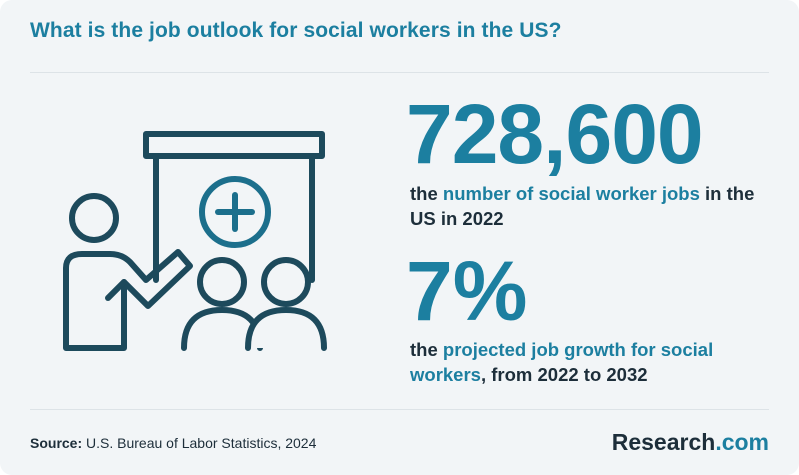  Describe the element at coordinates (94, 218) in the screenshot. I see `presenter-head` at that location.